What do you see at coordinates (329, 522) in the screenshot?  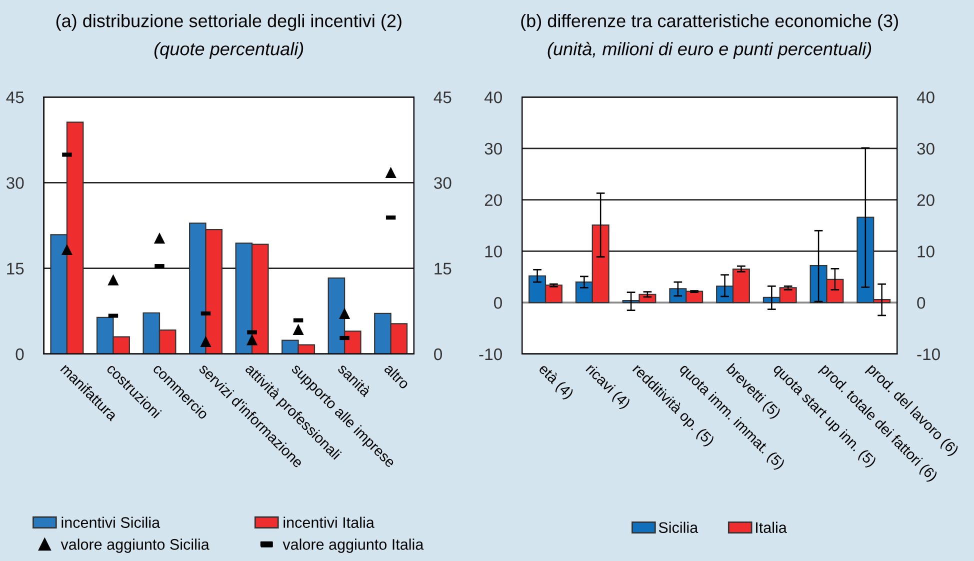 I see `legend-label: incentivi Italia` at bounding box center [329, 522].